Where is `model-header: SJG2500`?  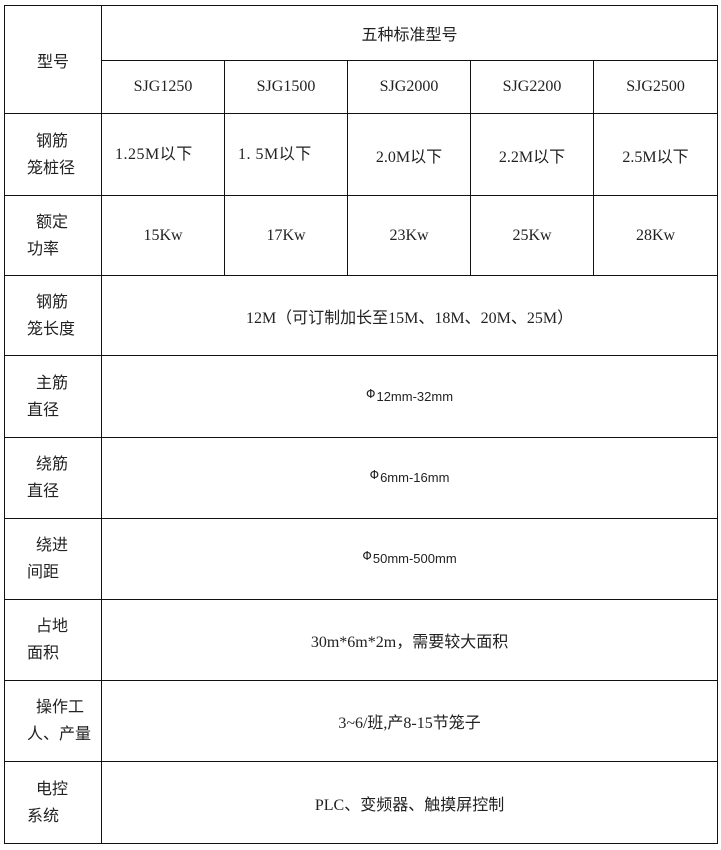 model-header: SJG2500 is located at coordinates (655, 87).